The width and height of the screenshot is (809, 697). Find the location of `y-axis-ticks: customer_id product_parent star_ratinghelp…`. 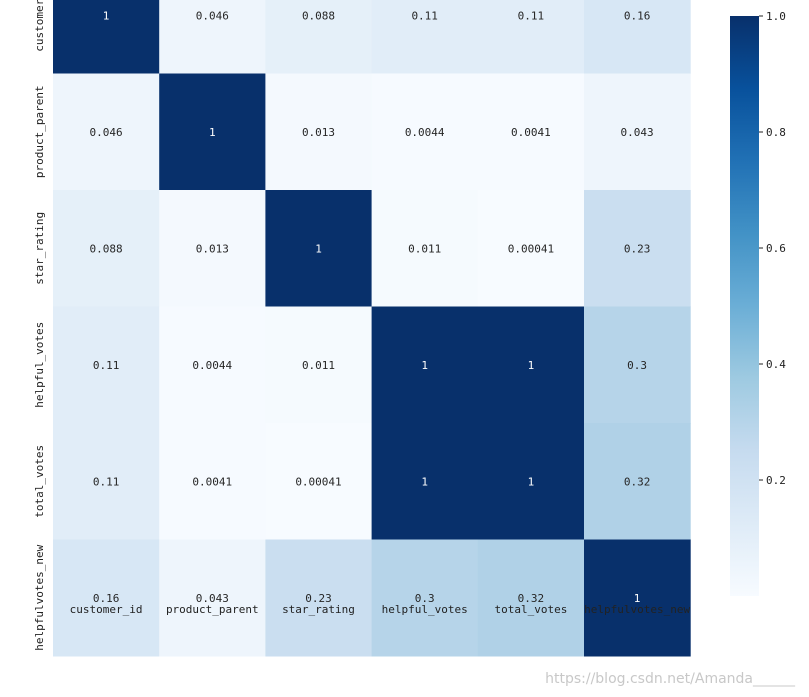

y-axis-ticks: customer_id product_parent star_ratinghelp… is located at coordinates (39, 325).